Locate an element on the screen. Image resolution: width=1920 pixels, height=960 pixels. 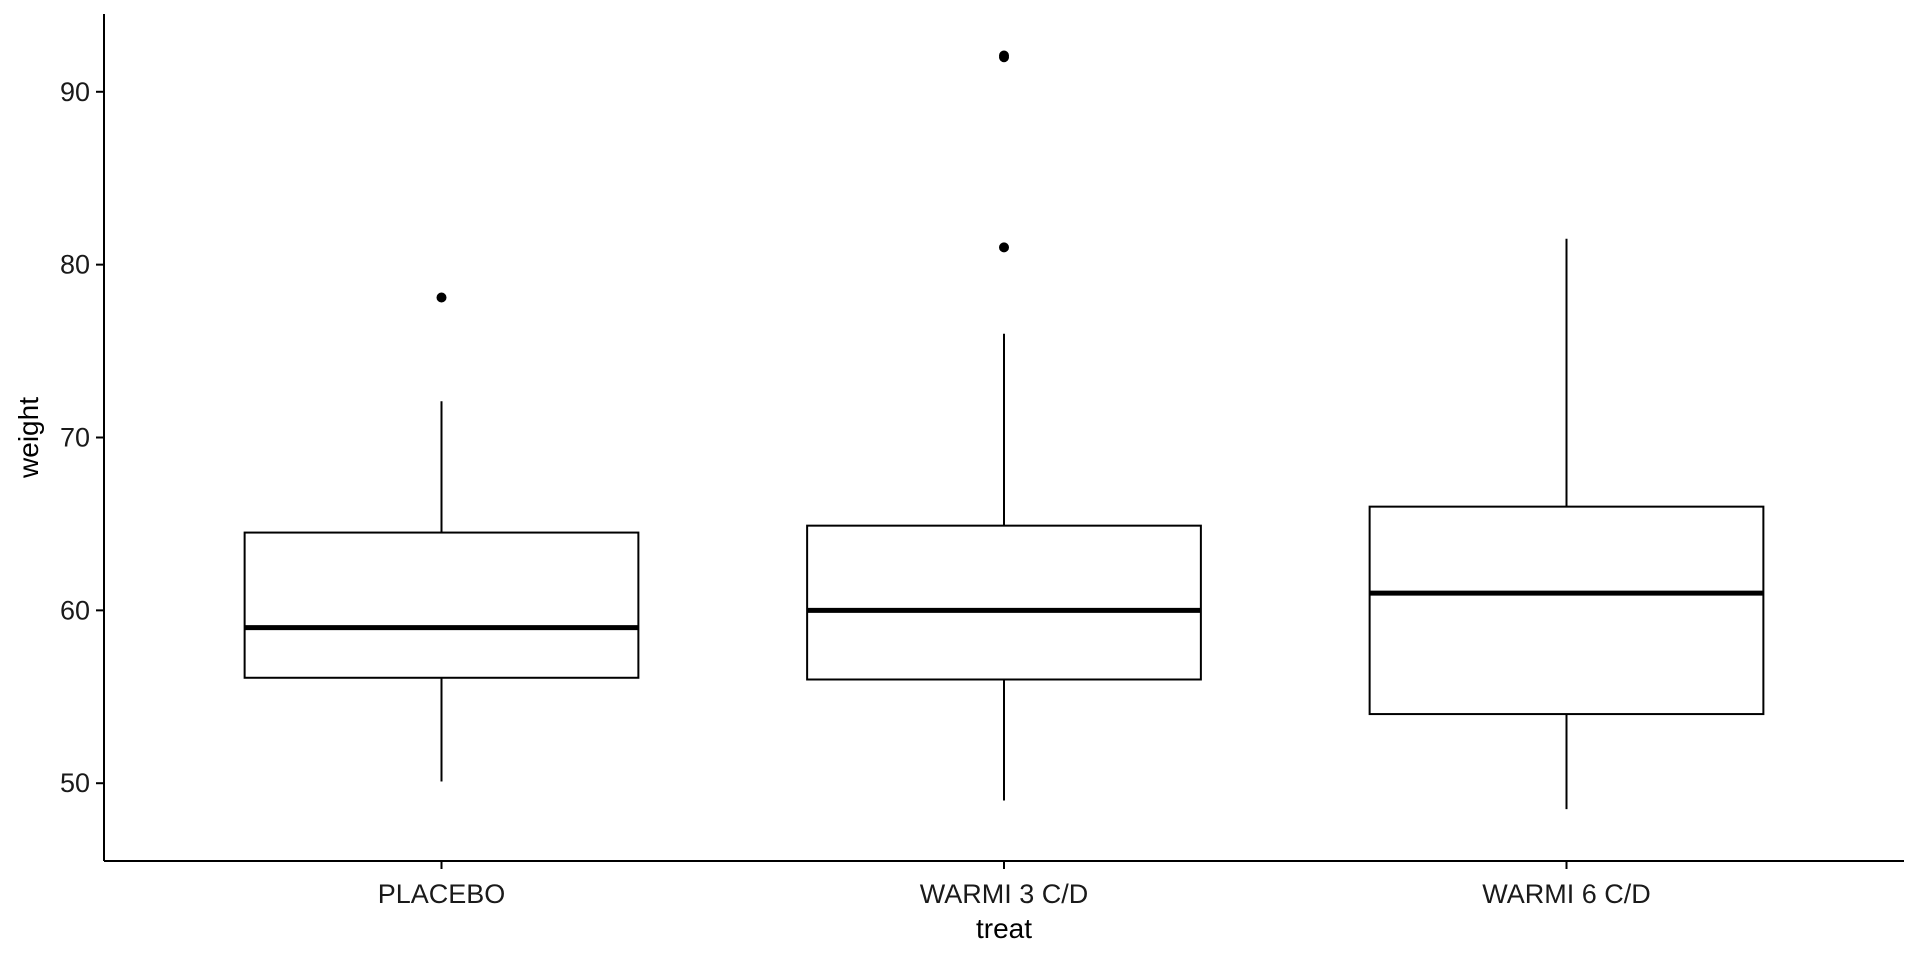
y-tick-label: 70 is located at coordinates (75, 438).